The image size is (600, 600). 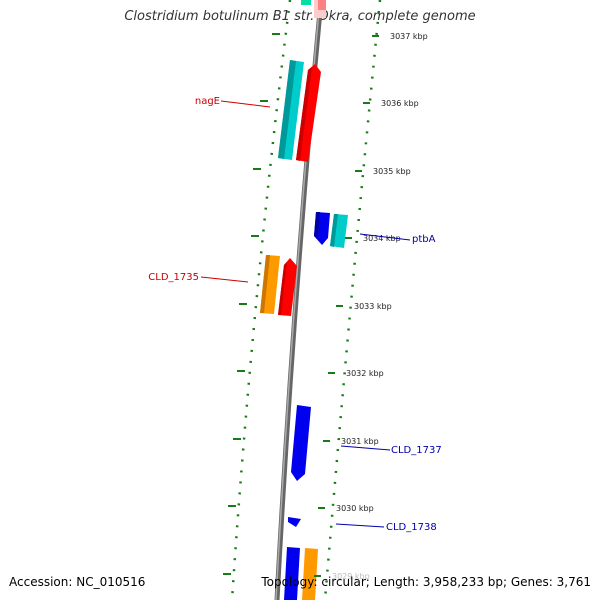 I want to click on gene-label-nagE: nagE, so click(x=207, y=101).